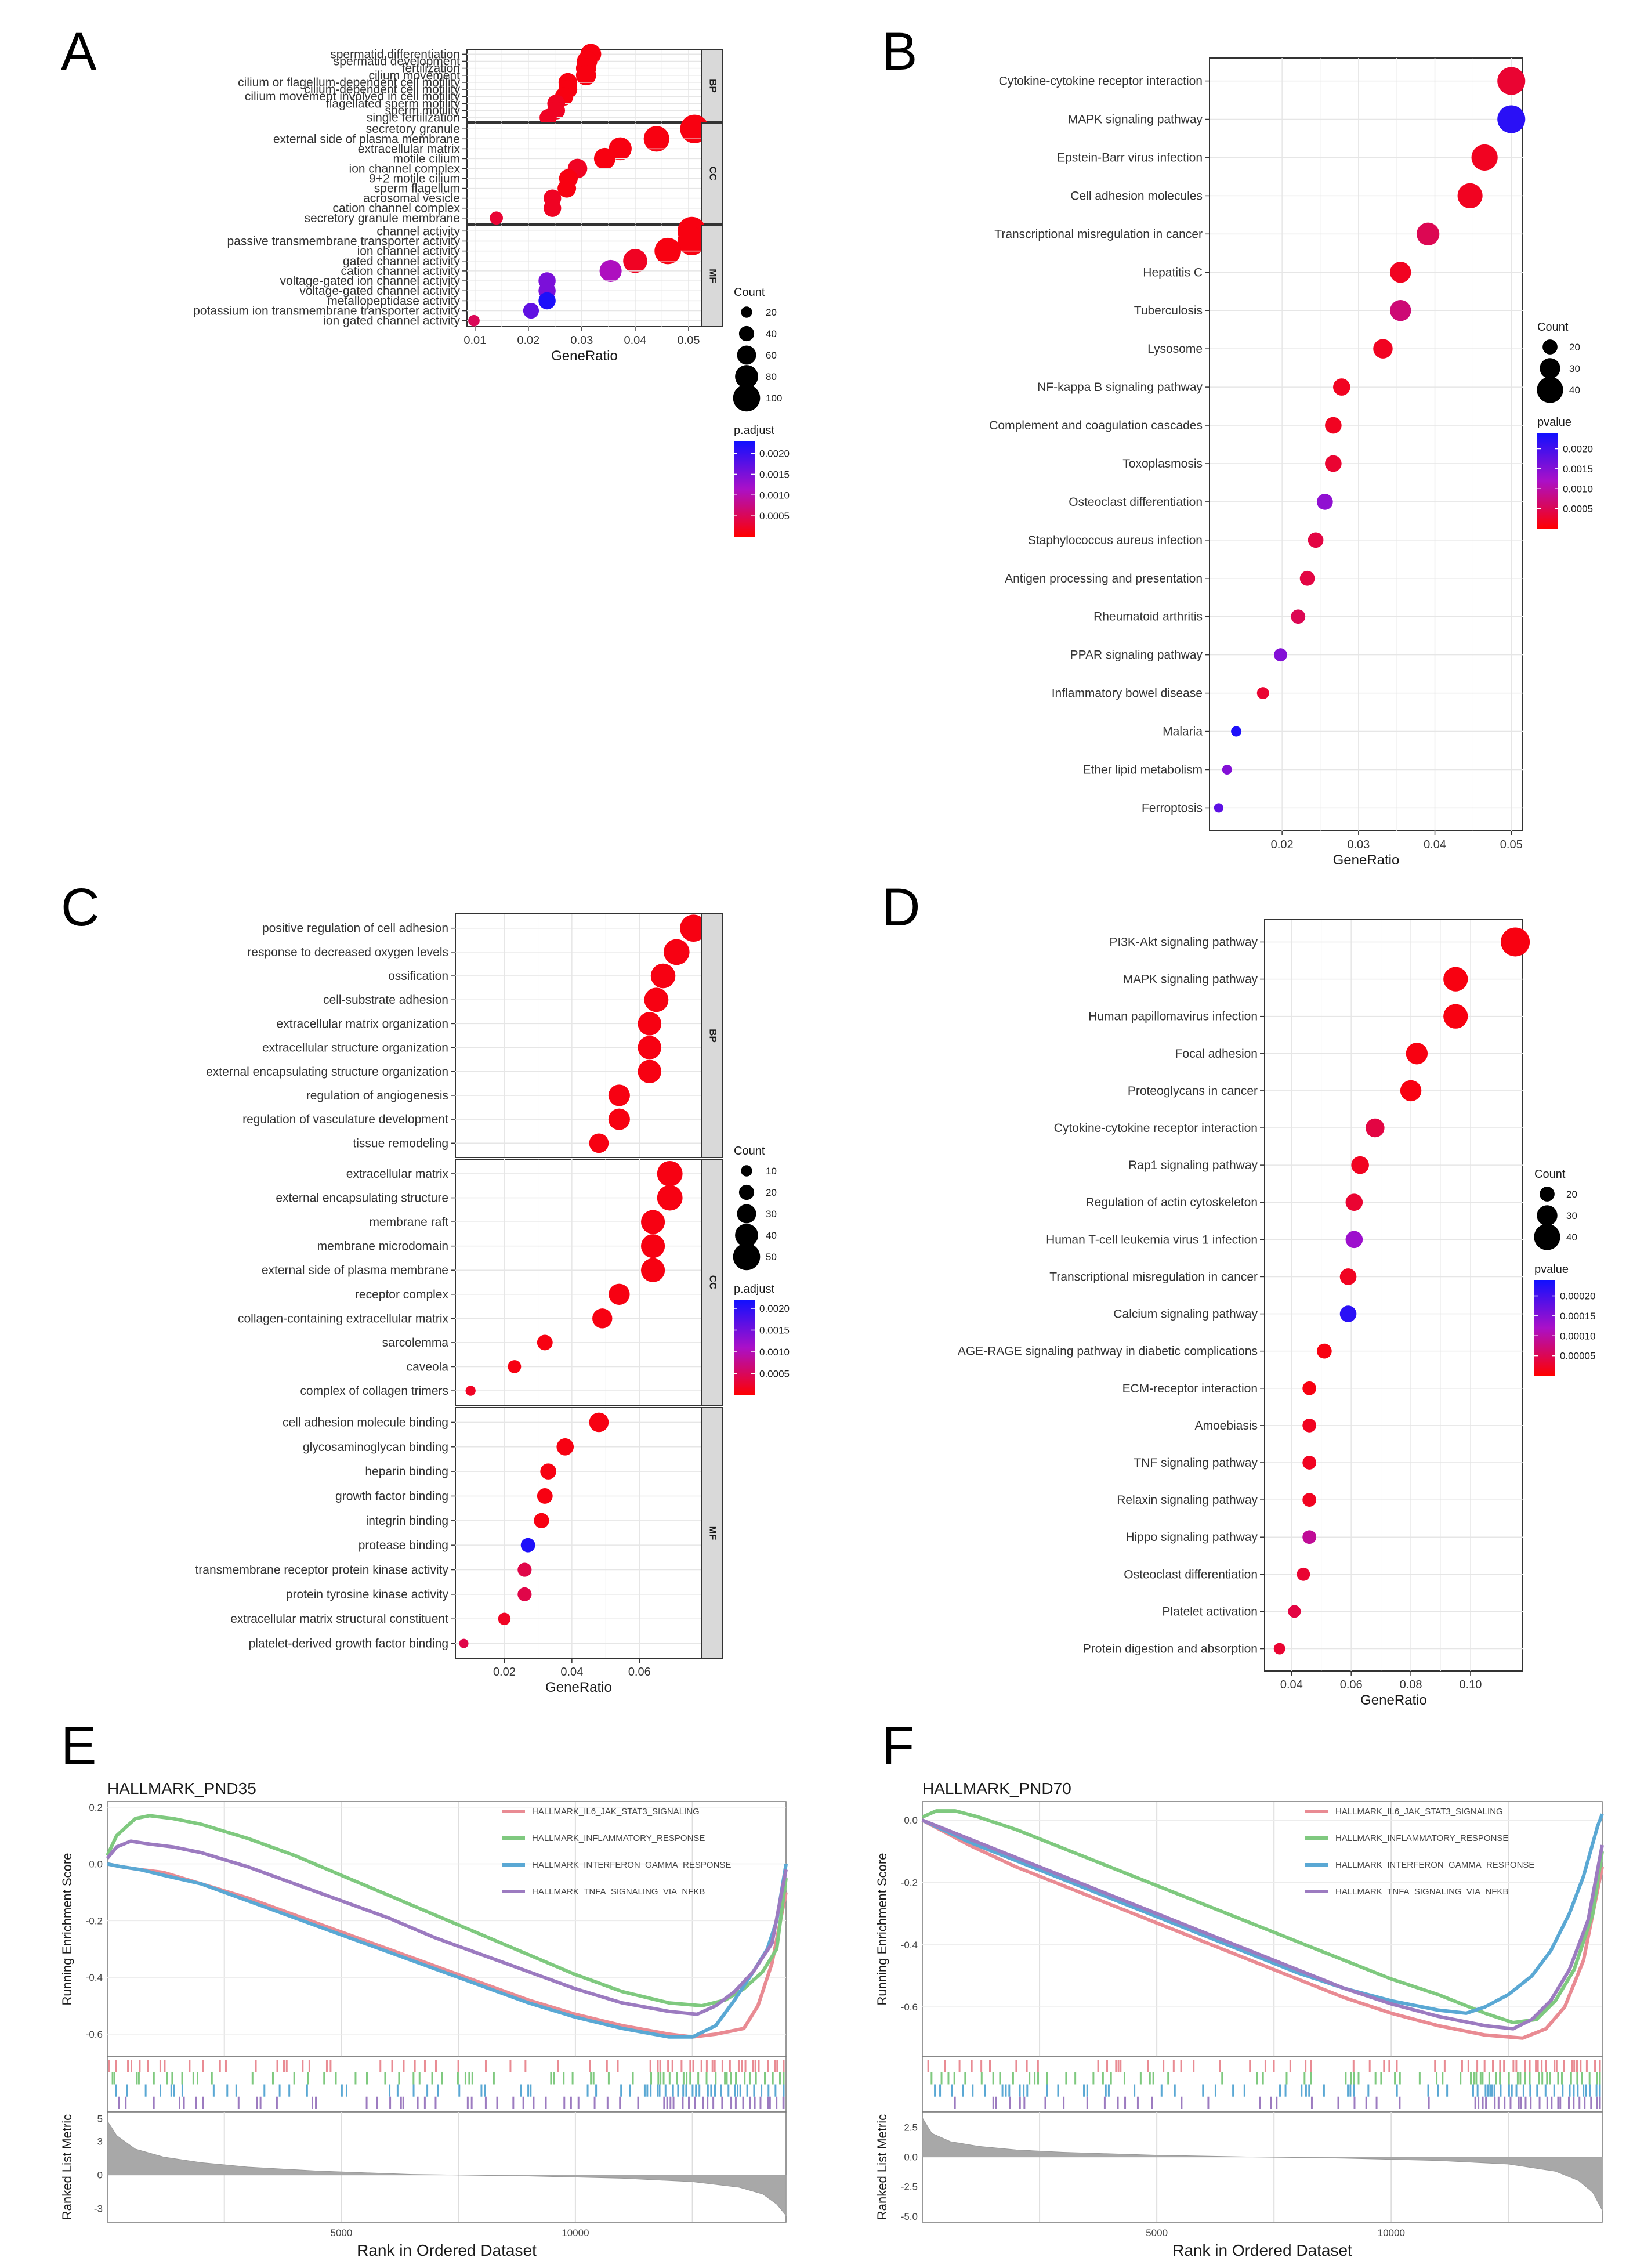  I want to click on legend-label: HALLMARK_TNFA_SIGNALING_VIA_NFKB, so click(1421, 1892).